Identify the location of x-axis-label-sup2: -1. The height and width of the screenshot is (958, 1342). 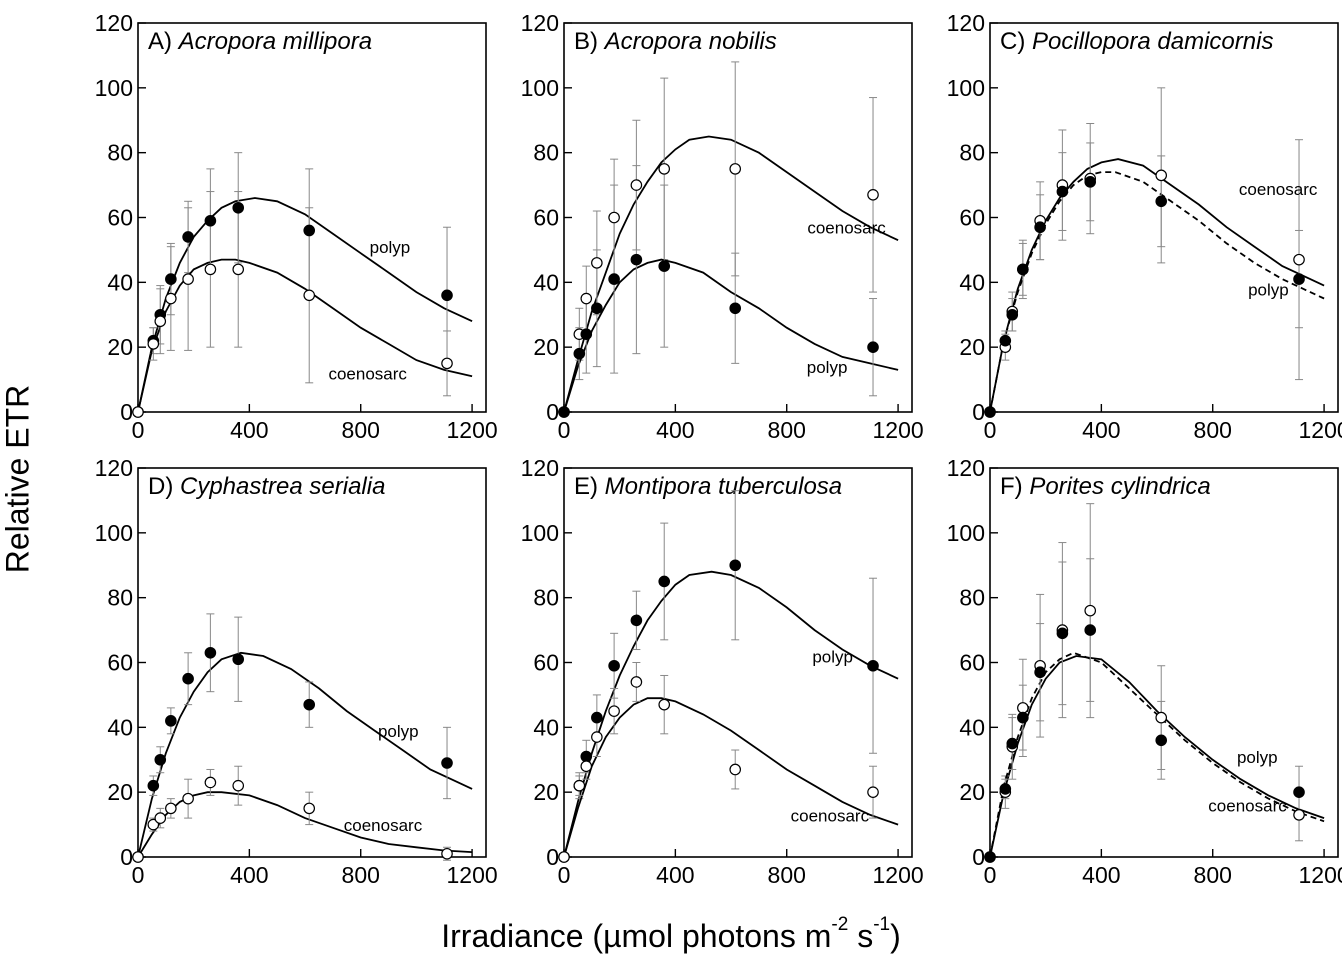
(882, 924).